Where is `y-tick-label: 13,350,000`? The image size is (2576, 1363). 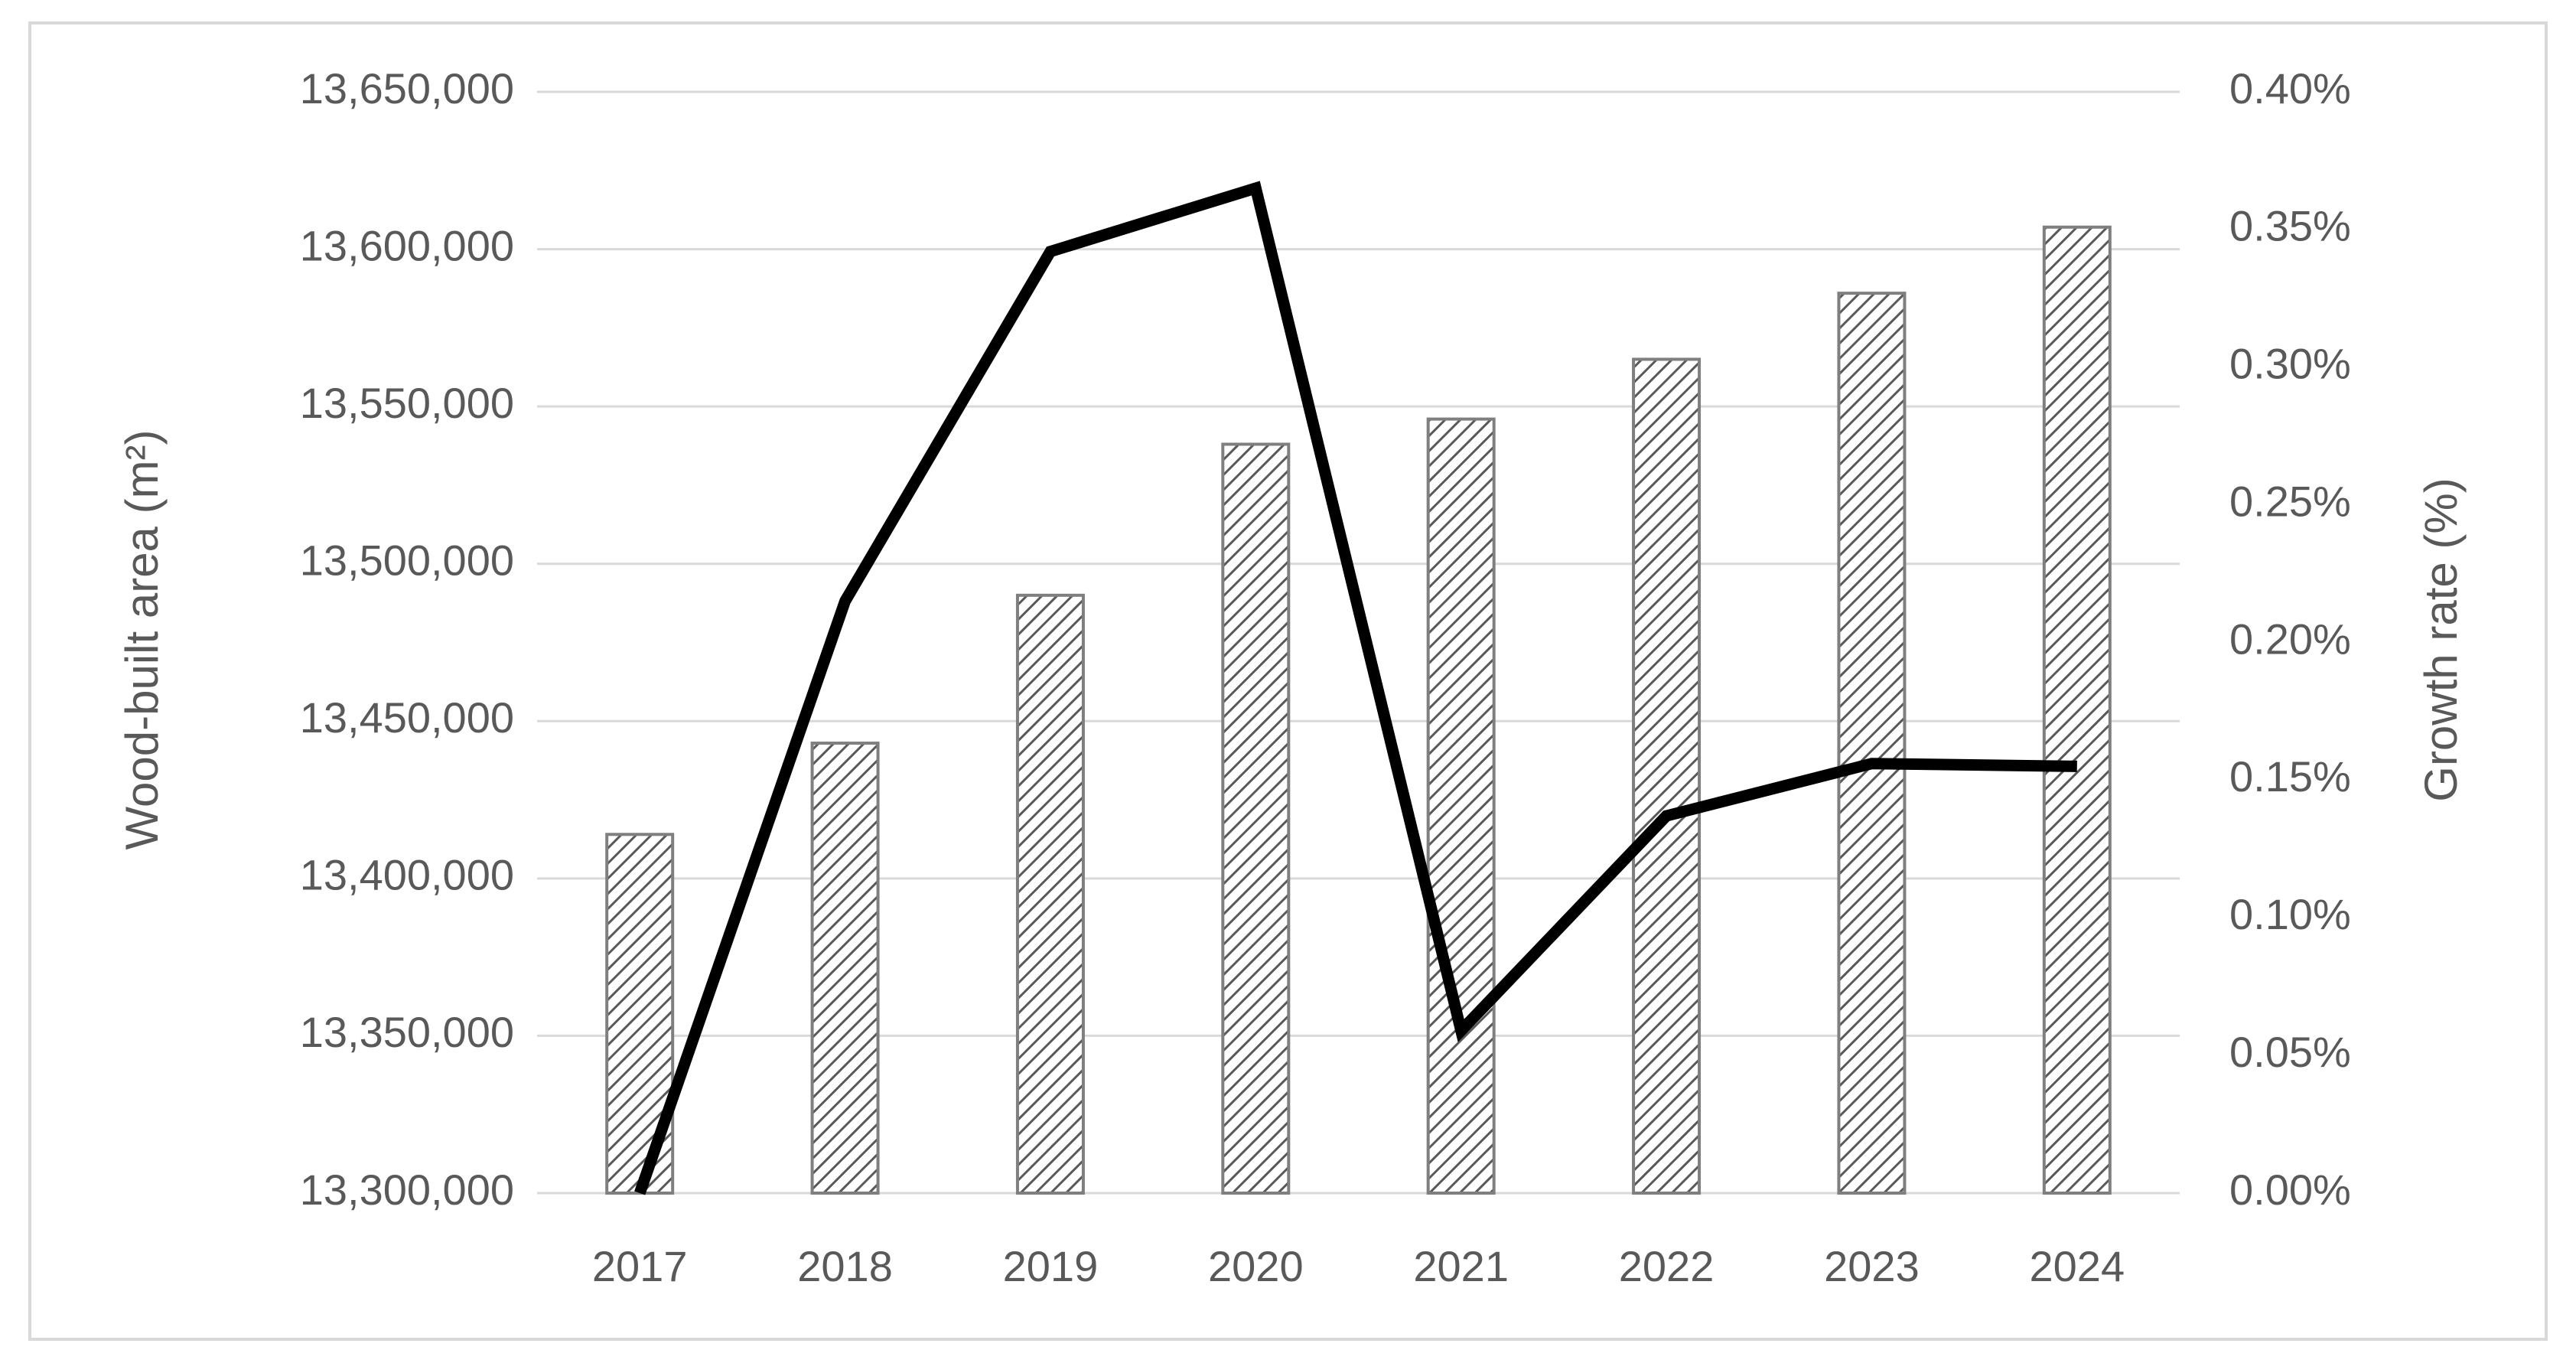 y-tick-label: 13,350,000 is located at coordinates (407, 1032).